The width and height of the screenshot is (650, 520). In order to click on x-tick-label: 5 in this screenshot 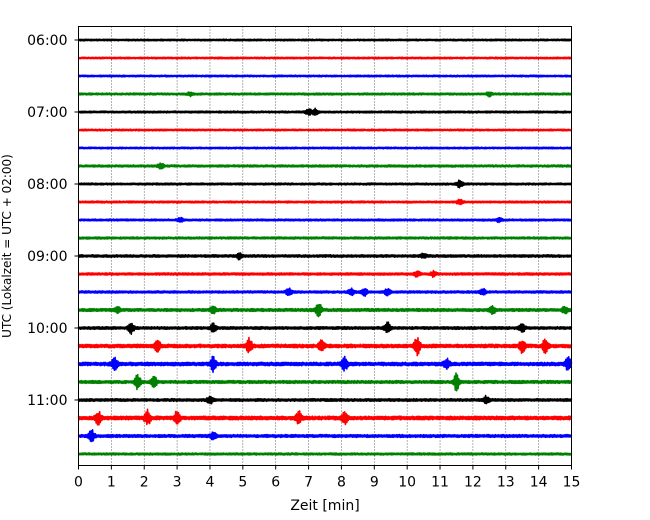, I will do `click(242, 483)`.